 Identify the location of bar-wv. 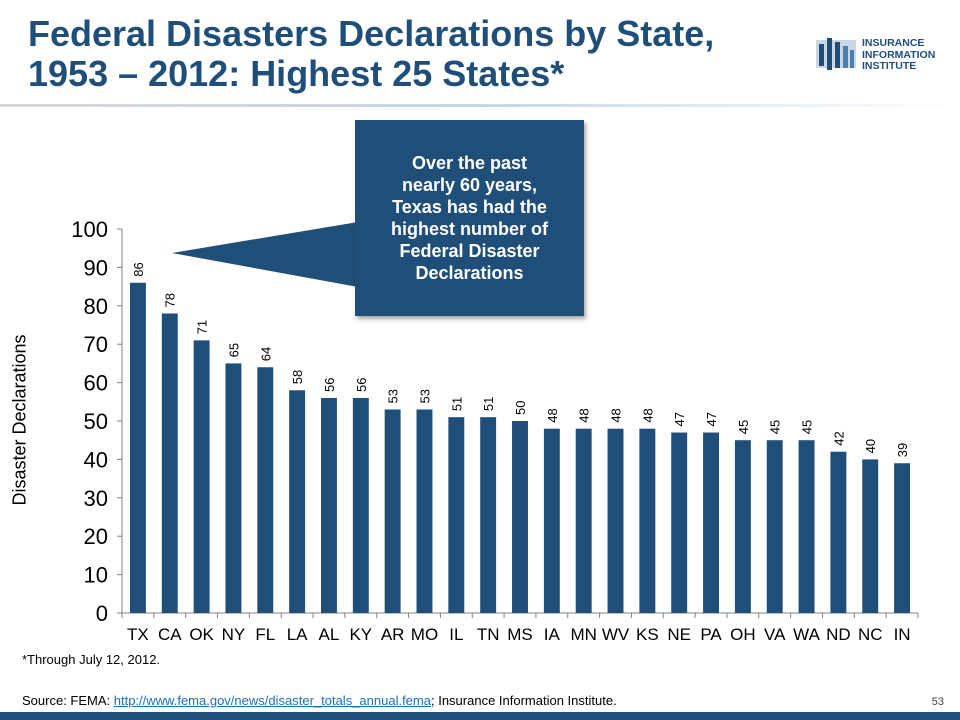
(615, 520).